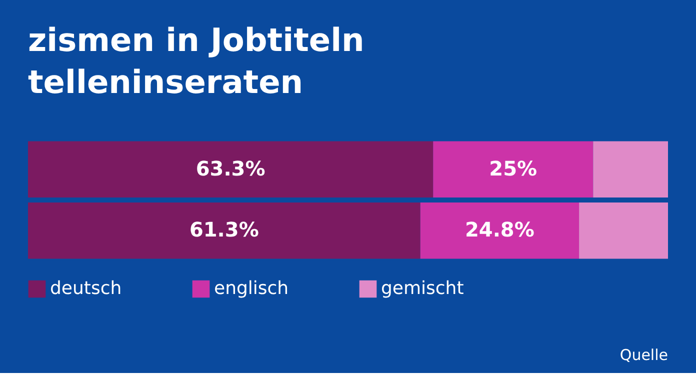  What do you see at coordinates (196, 61) in the screenshot?
I see `chart-title: zismen in Jobtiteln telleninseraten` at bounding box center [196, 61].